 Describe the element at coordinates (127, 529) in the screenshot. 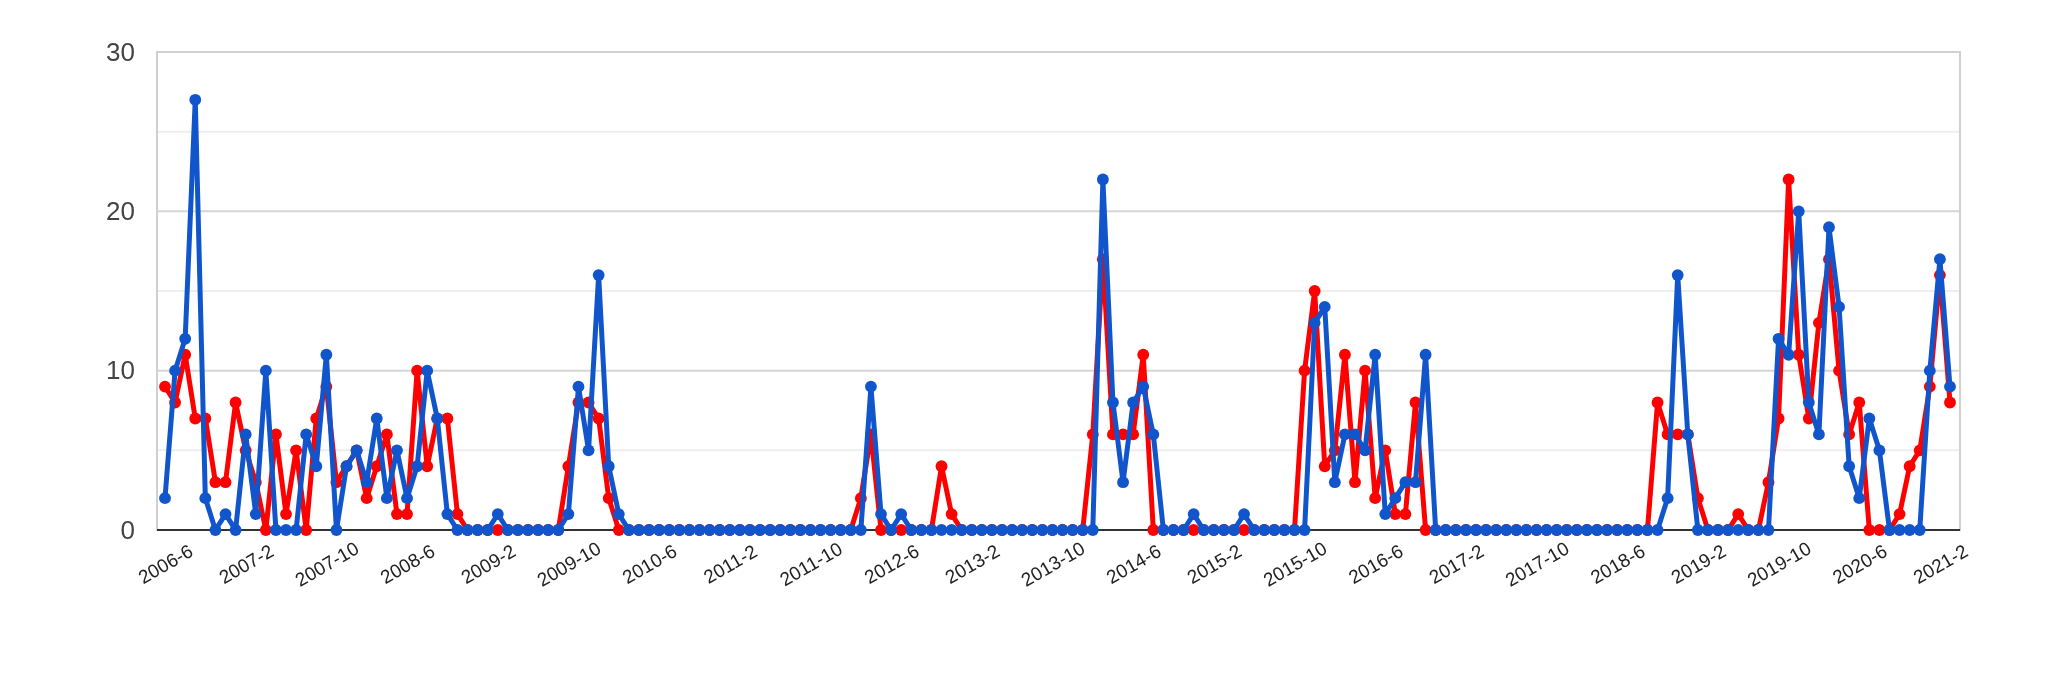

I see `y-tick-label: 0` at that location.